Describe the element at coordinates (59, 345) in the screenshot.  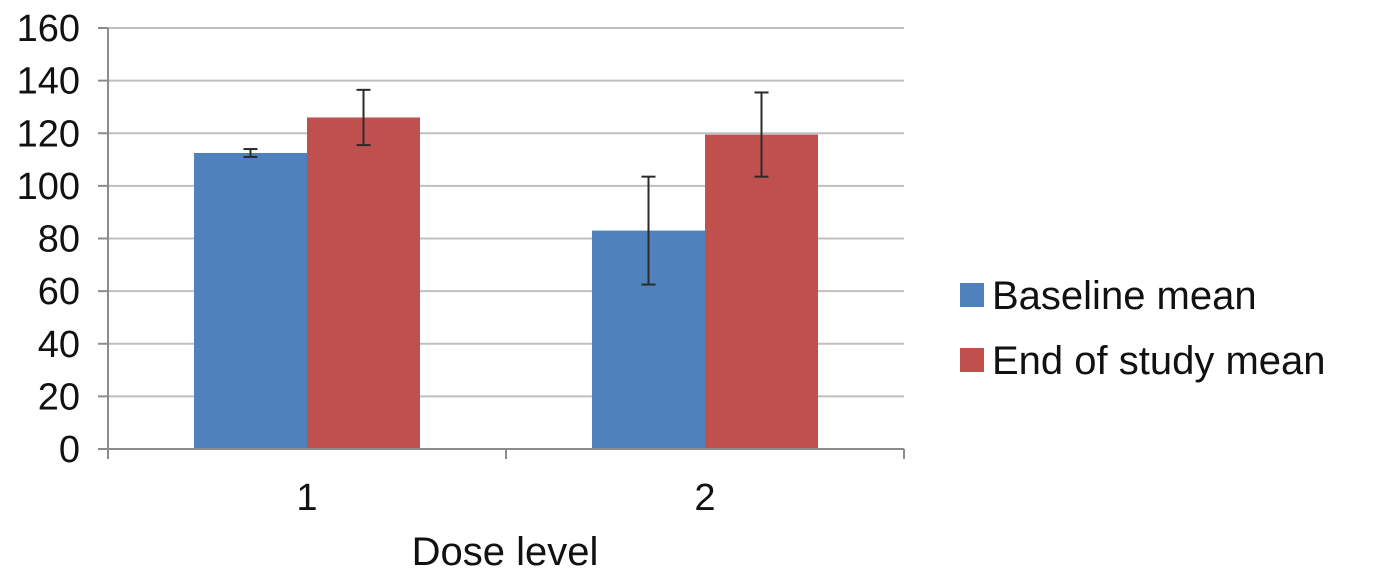
I see `y-tick-label: 40` at that location.